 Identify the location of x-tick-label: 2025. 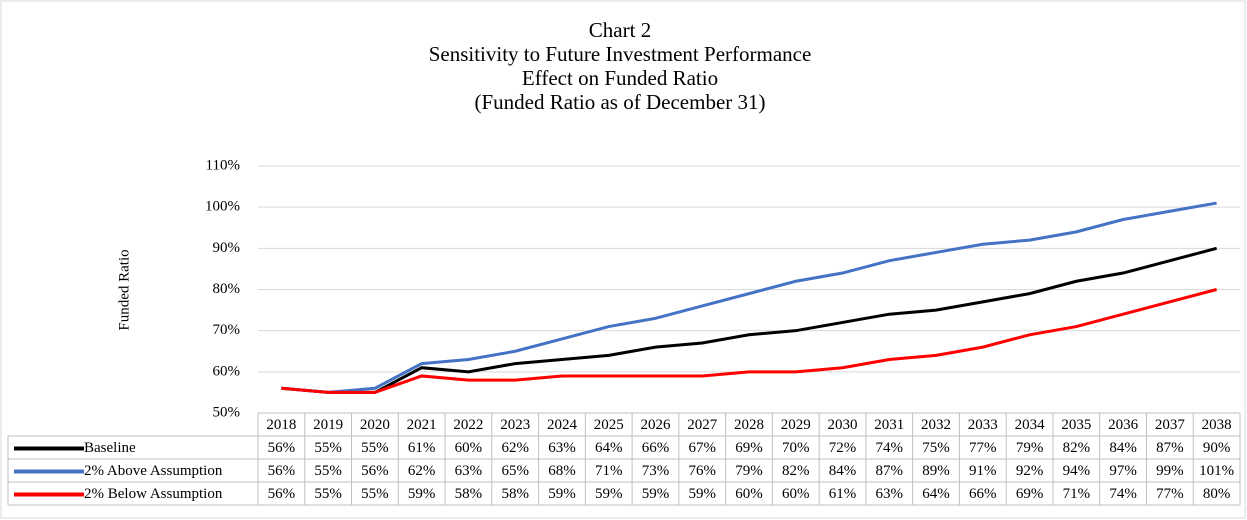
(609, 425).